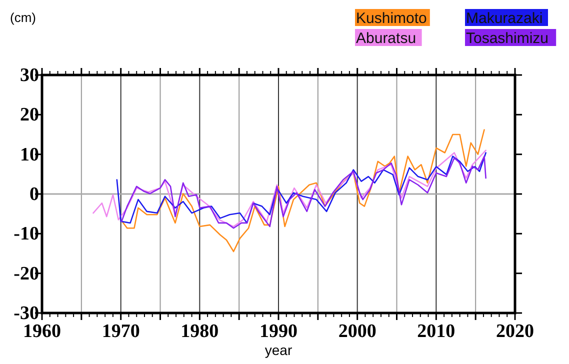  What do you see at coordinates (42, 331) in the screenshot?
I see `x-tick-label: 1960` at bounding box center [42, 331].